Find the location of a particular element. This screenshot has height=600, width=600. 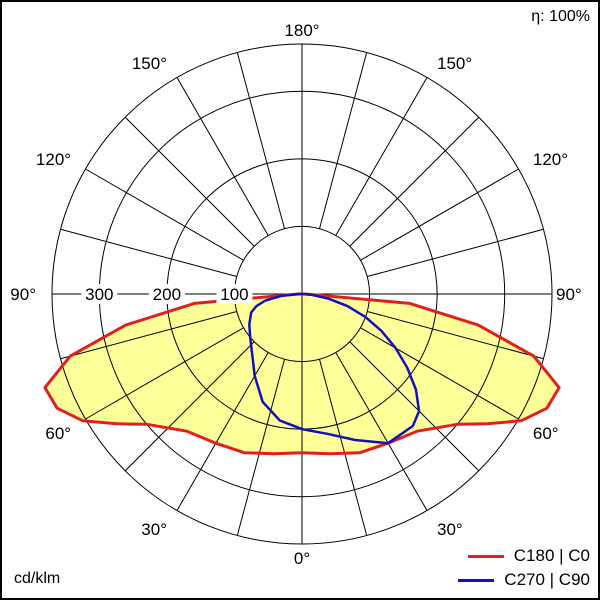

radial-tick-label: 300 is located at coordinates (99, 294).